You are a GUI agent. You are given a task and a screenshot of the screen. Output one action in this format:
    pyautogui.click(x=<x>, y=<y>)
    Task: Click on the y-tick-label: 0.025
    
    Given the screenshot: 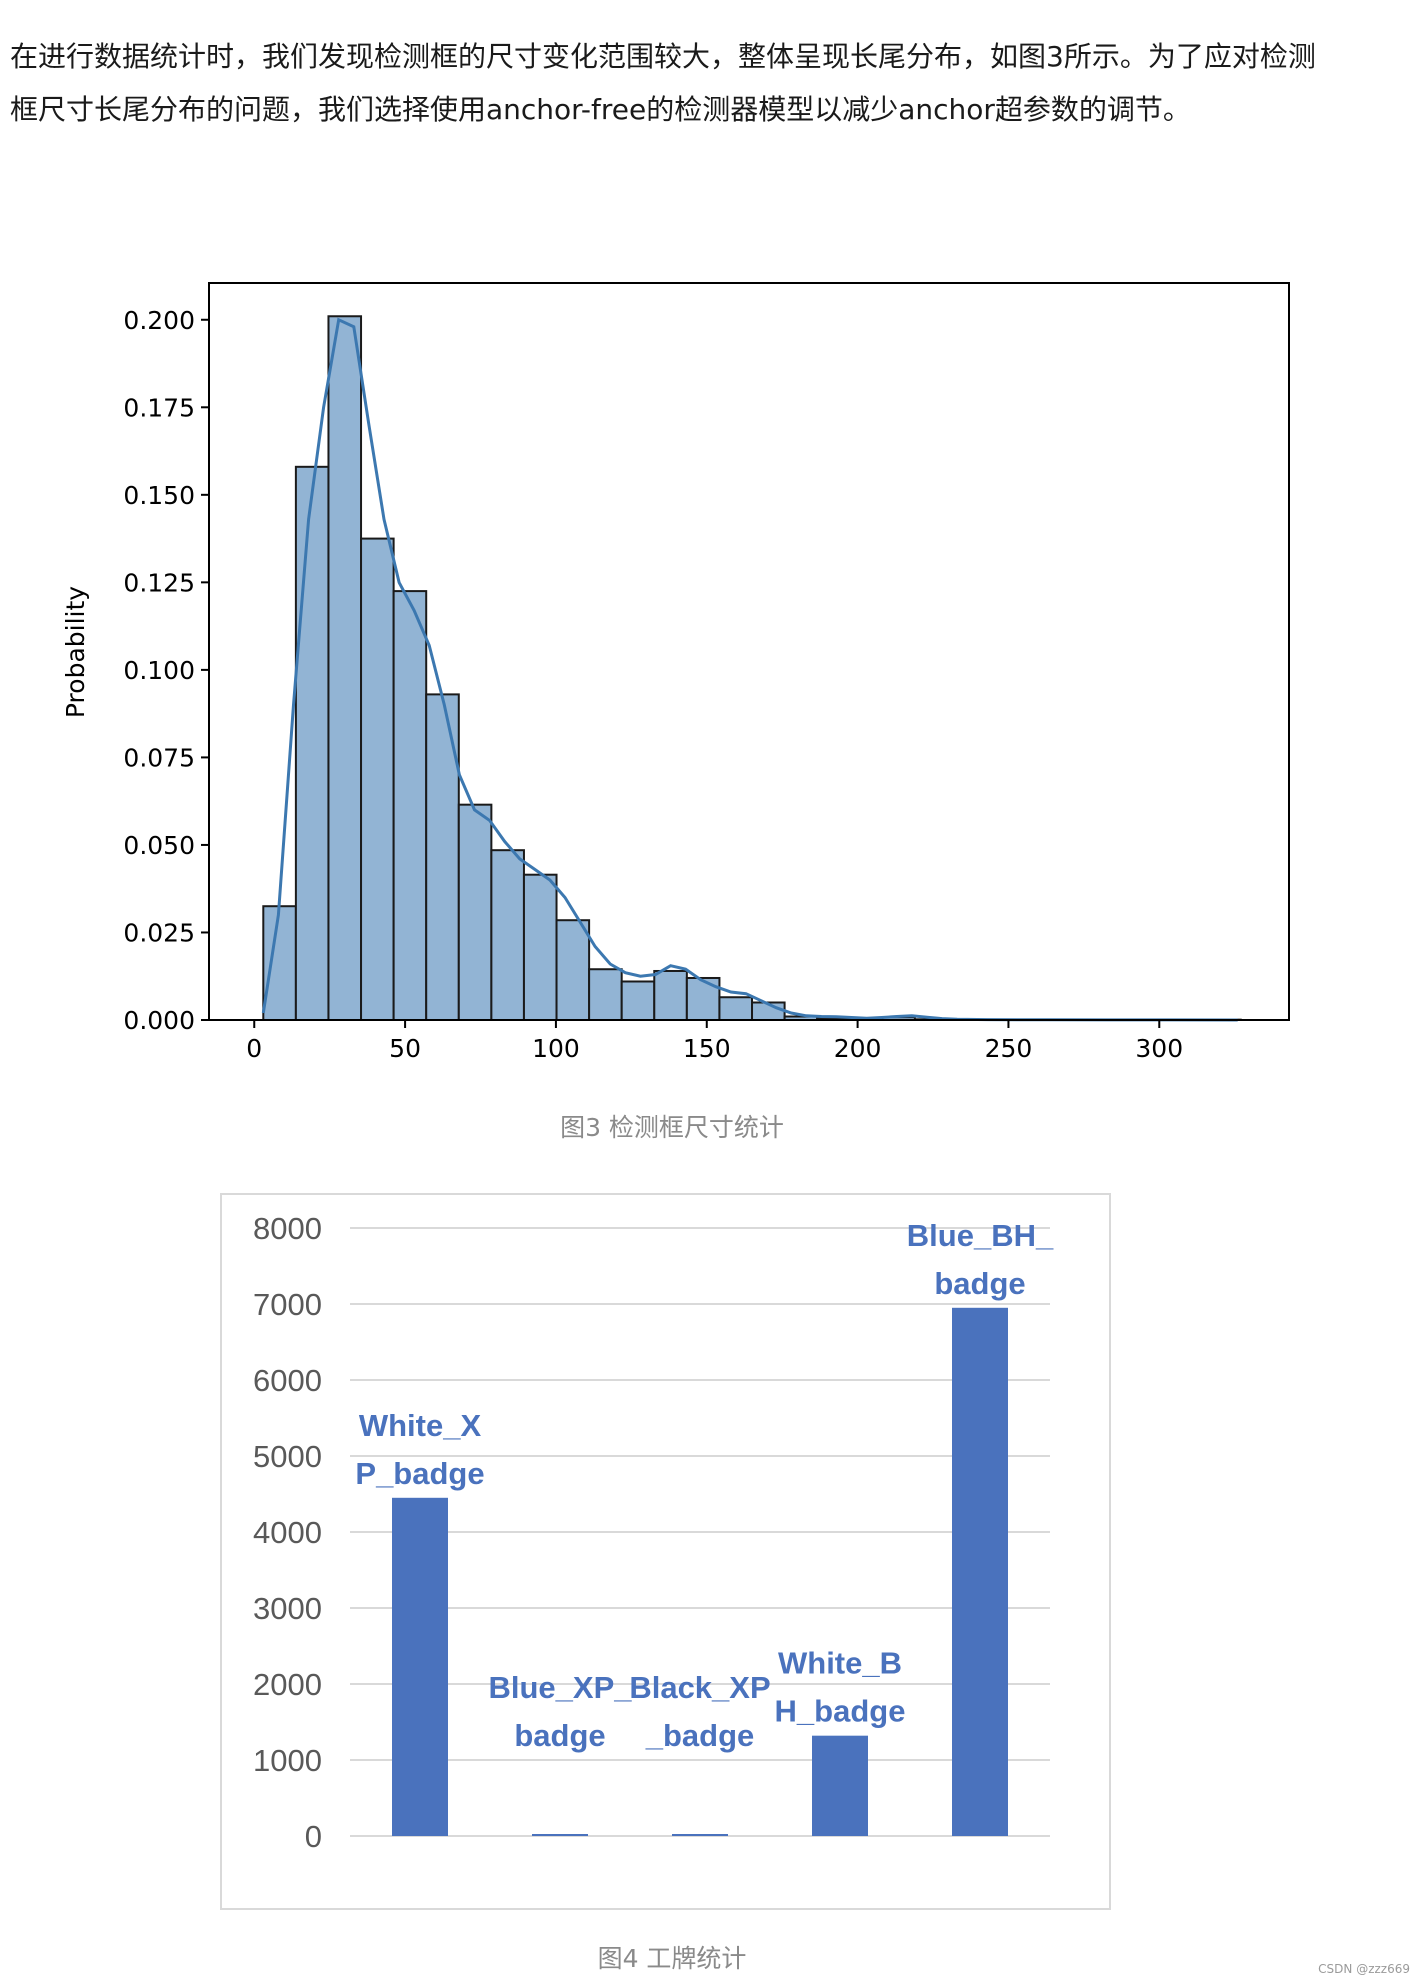 What is the action you would take?
    pyautogui.click(x=159, y=932)
    